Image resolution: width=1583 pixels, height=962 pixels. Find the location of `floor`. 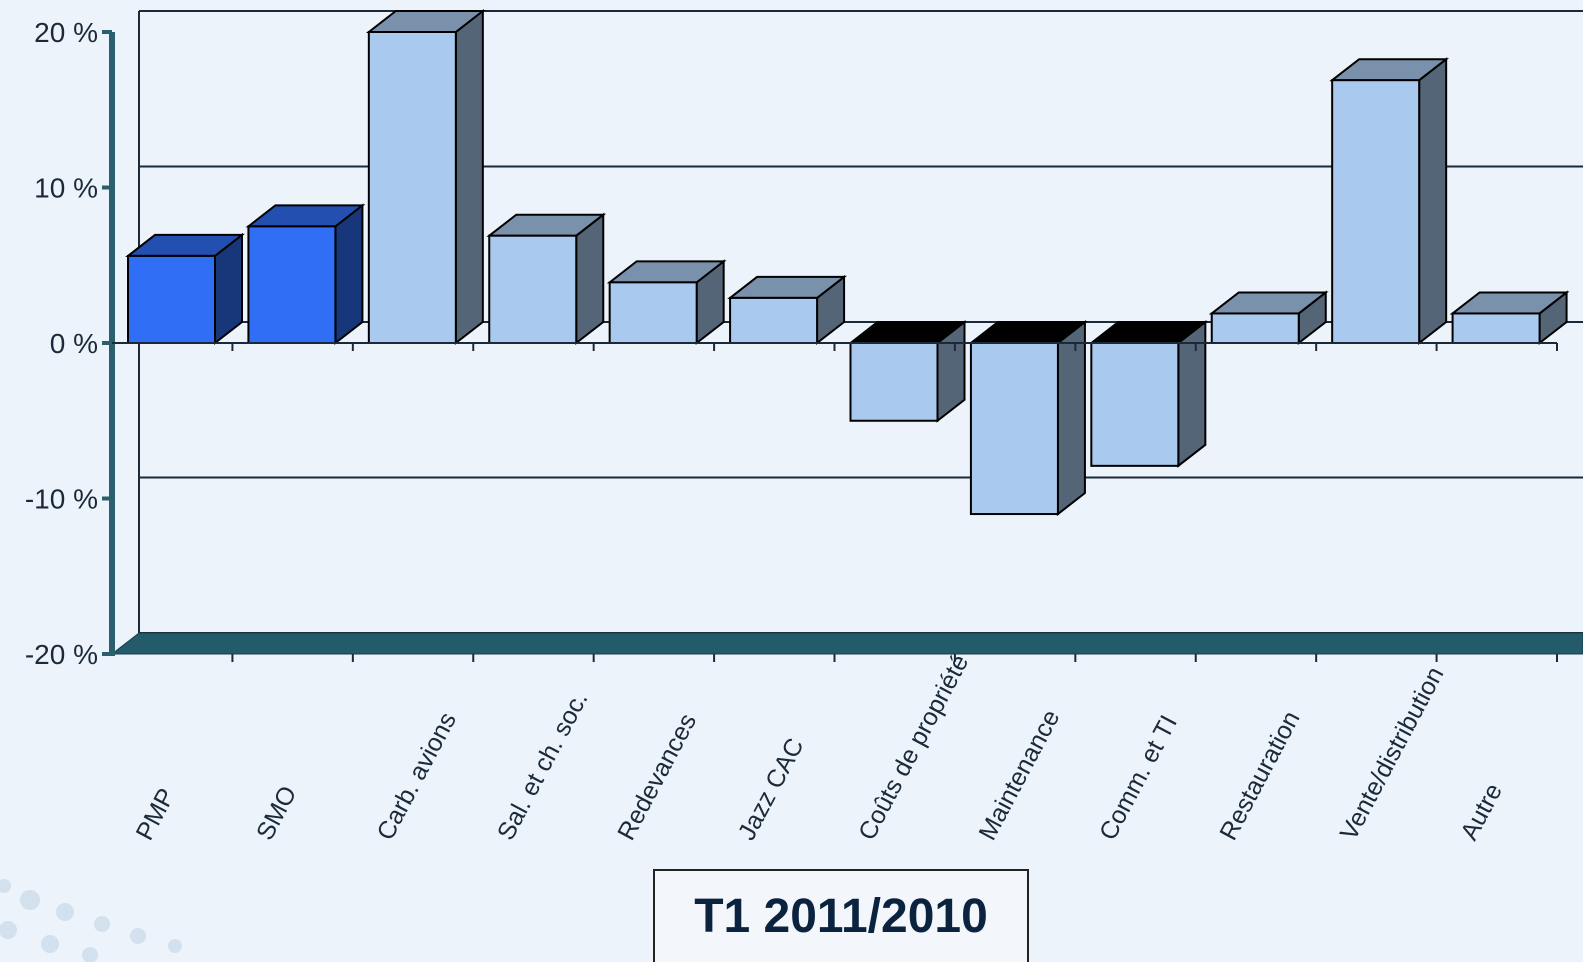

floor is located at coordinates (846, 643).